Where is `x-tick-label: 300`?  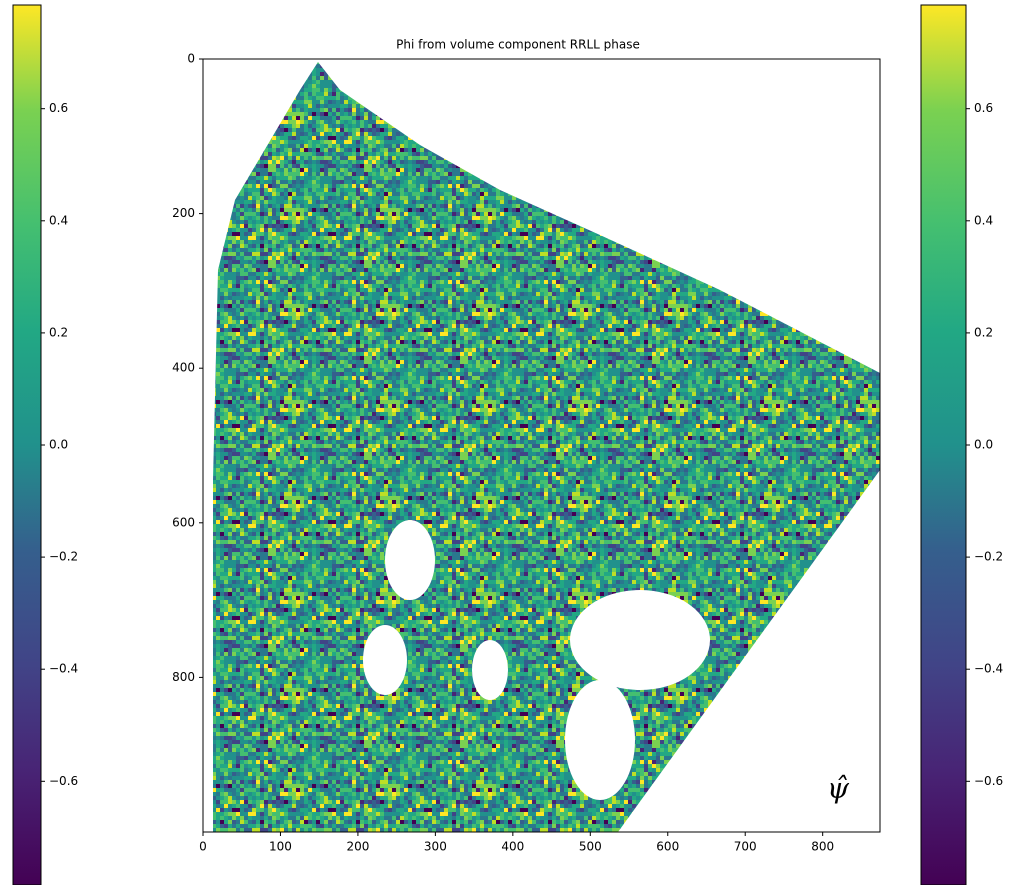 x-tick-label: 300 is located at coordinates (435, 847).